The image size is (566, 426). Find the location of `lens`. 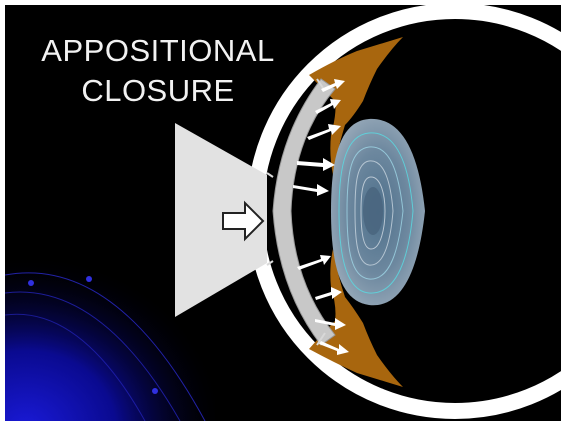

lens is located at coordinates (378, 212).